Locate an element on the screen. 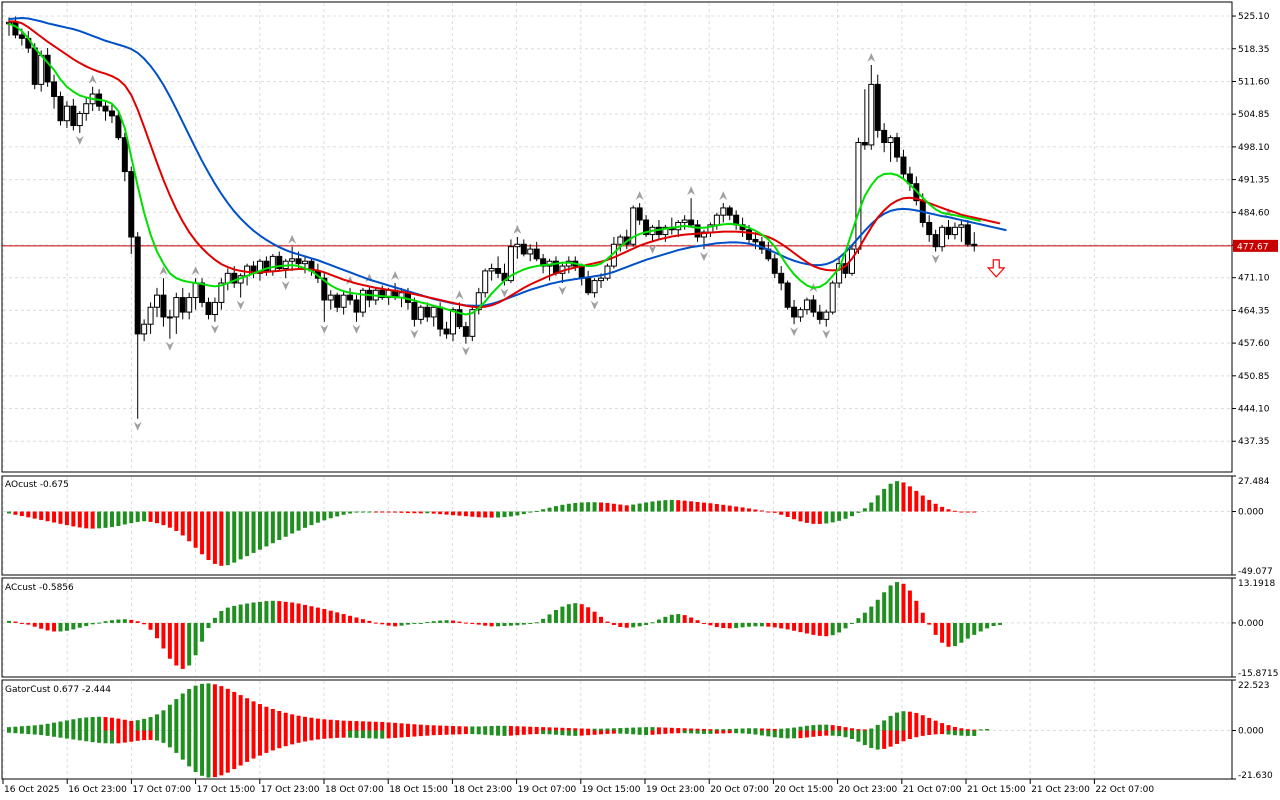  y-tick-label: 457.60 is located at coordinates (1254, 344).